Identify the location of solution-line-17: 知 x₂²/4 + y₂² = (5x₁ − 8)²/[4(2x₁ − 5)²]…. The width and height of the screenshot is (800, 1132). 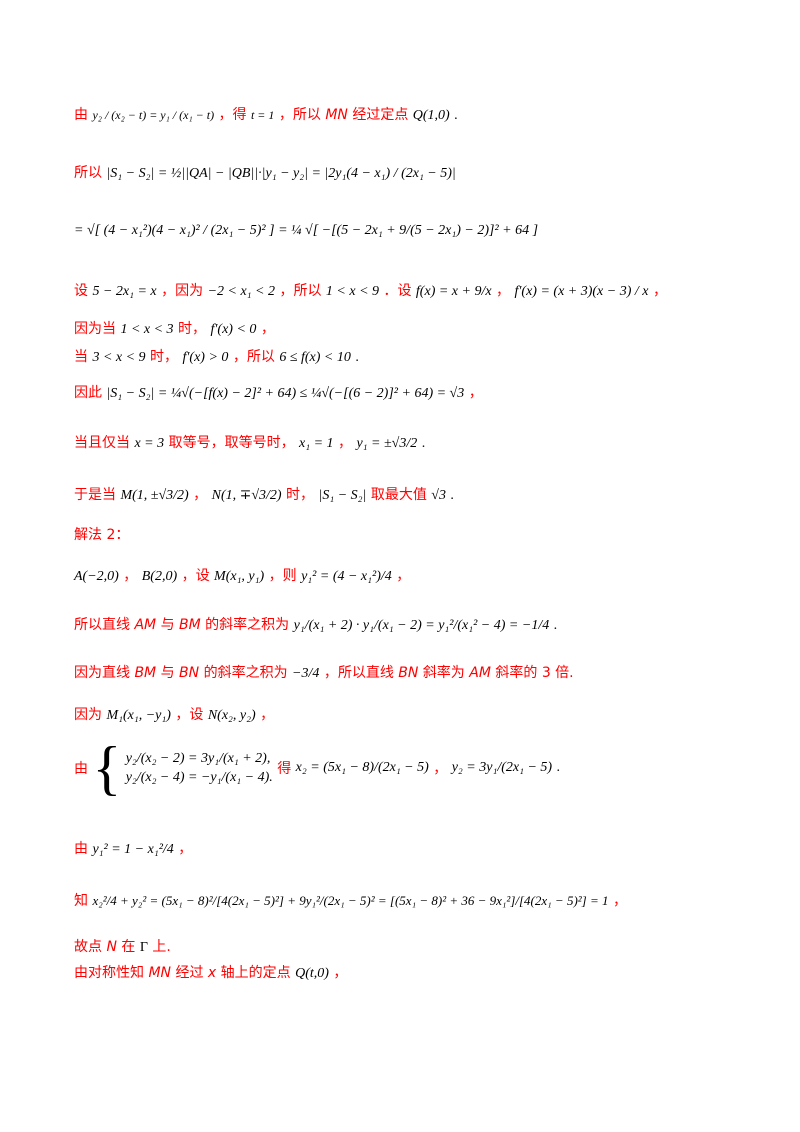
(350, 901).